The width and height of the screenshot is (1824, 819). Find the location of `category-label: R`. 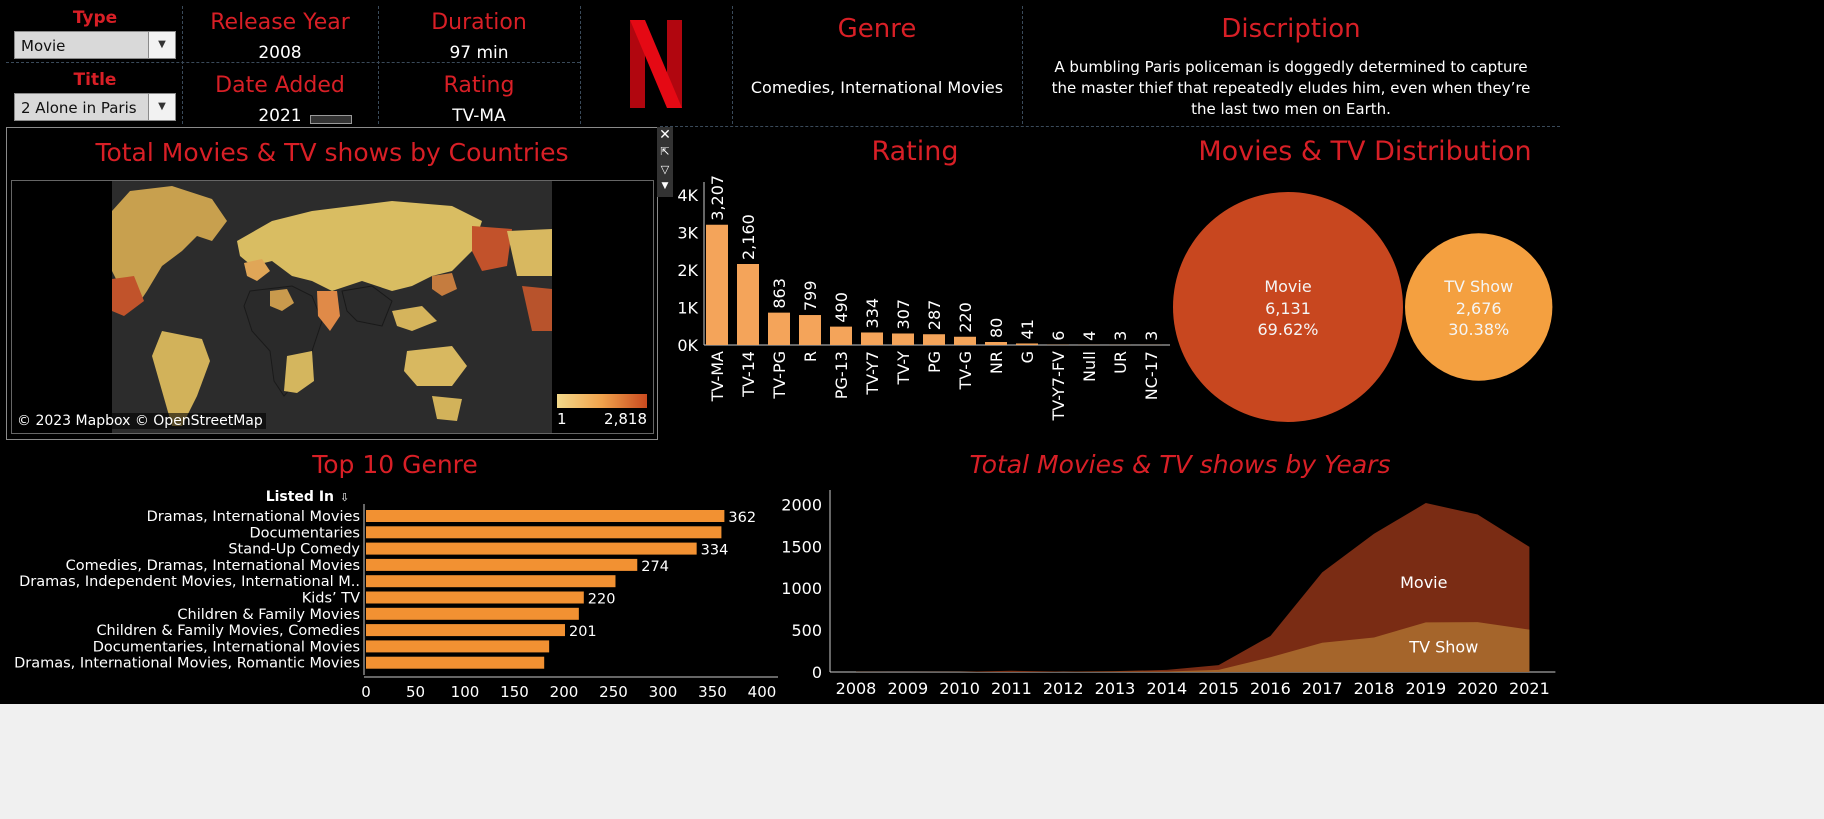

category-label: R is located at coordinates (810, 356).